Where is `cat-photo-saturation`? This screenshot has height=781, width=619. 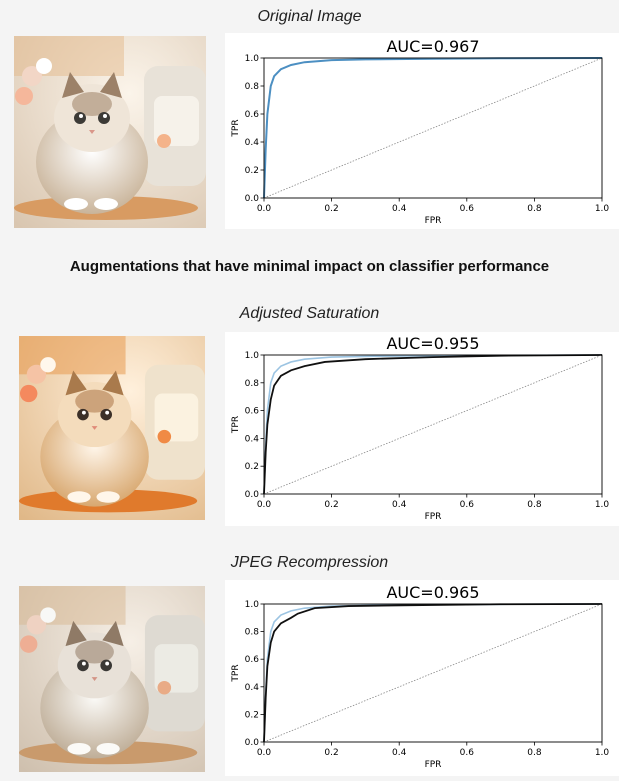 cat-photo-saturation is located at coordinates (112, 428).